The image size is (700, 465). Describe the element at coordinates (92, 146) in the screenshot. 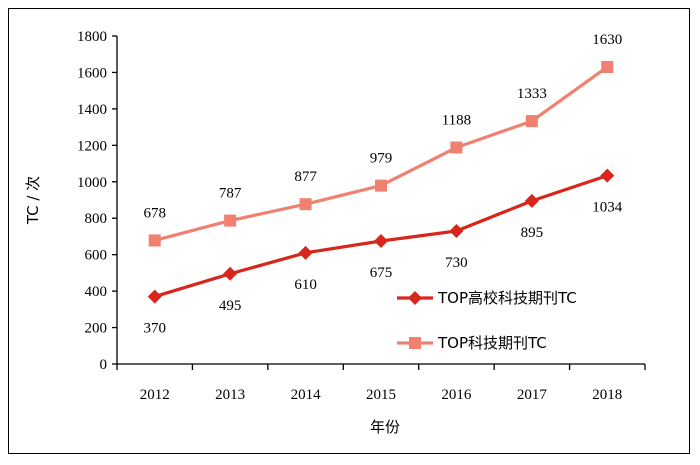

I see `y-tick-label: 1200` at that location.